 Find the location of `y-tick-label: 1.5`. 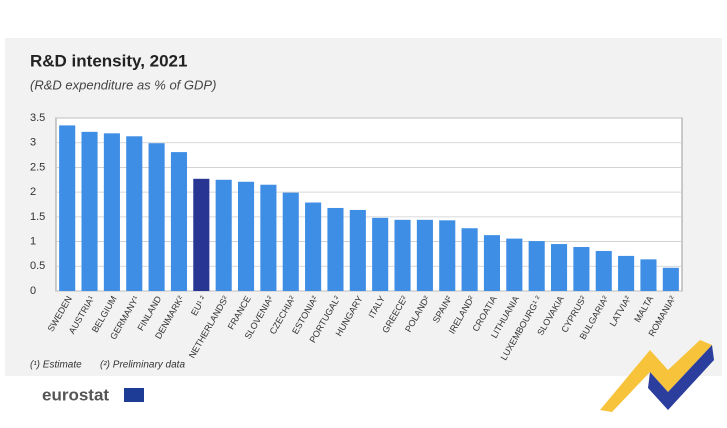

y-tick-label: 1.5 is located at coordinates (37, 217).